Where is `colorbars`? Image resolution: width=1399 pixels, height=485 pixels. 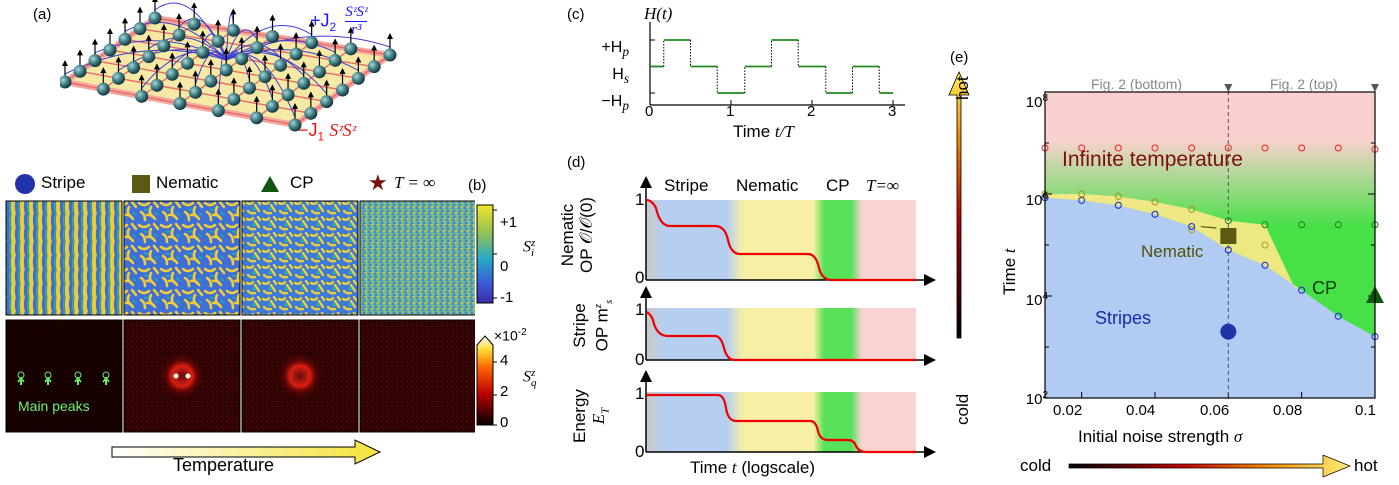 colorbars is located at coordinates (486, 315).